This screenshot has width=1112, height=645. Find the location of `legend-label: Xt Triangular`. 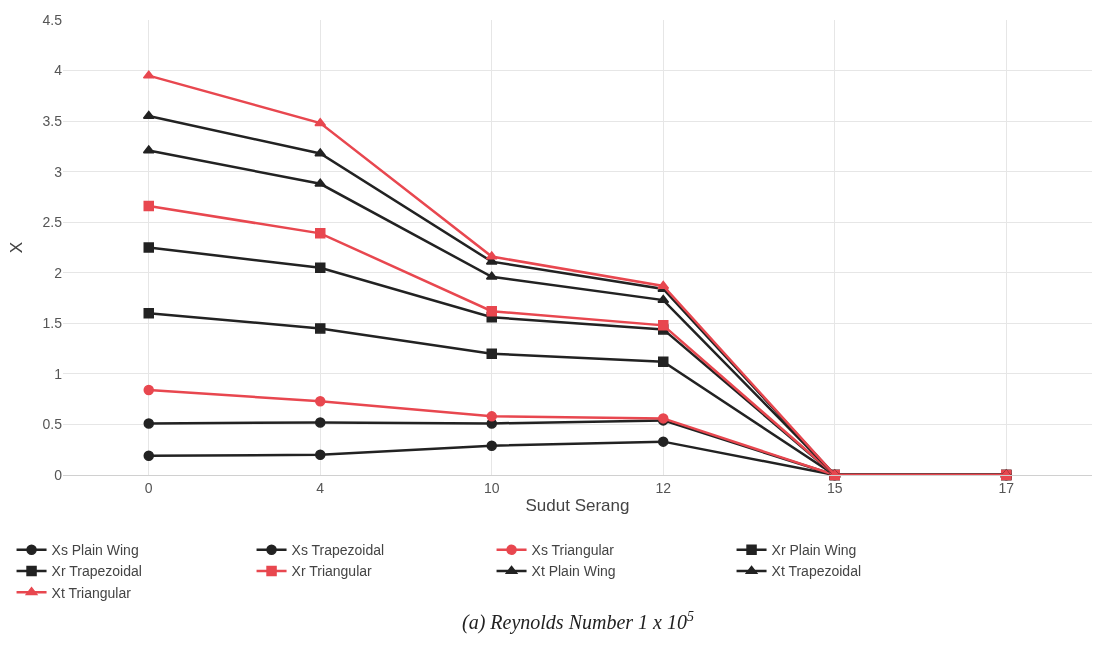

legend-label: Xt Triangular is located at coordinates (91, 592).